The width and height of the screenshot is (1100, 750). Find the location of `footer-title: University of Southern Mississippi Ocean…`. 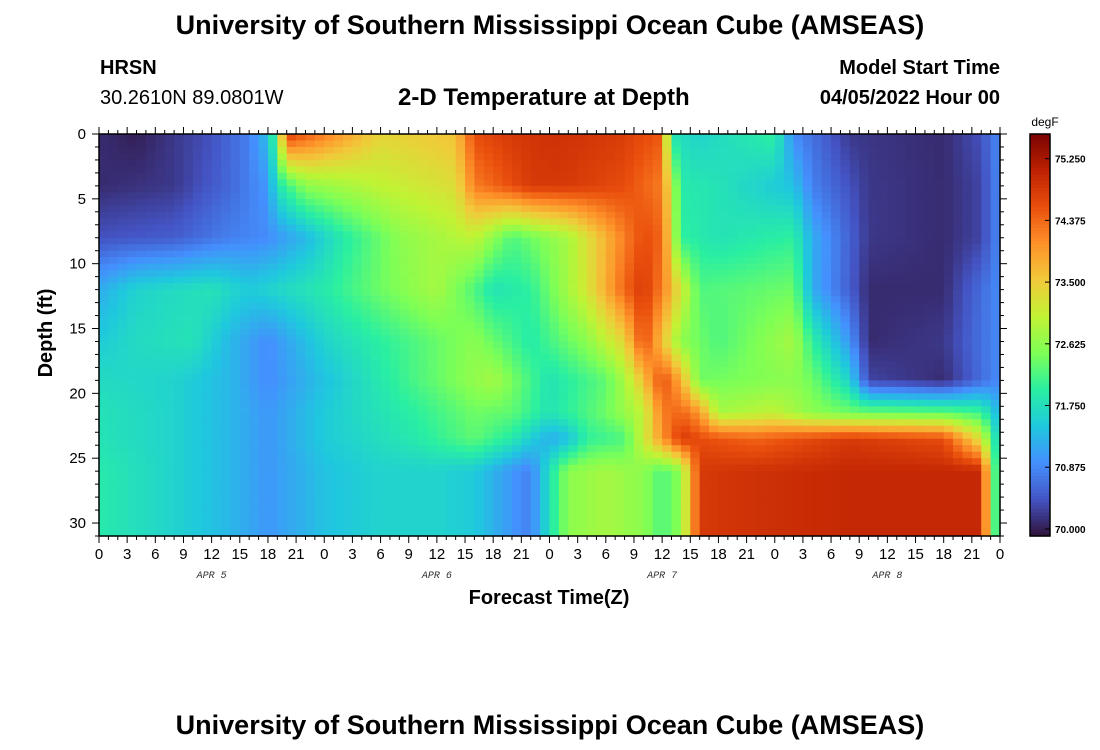

footer-title: University of Southern Mississippi Ocean… is located at coordinates (550, 725).